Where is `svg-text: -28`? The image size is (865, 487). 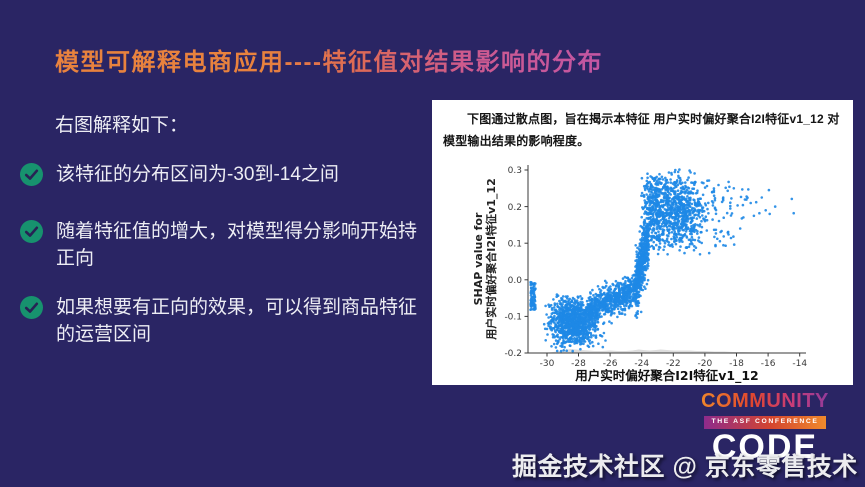 svg-text: -28 is located at coordinates (578, 364).